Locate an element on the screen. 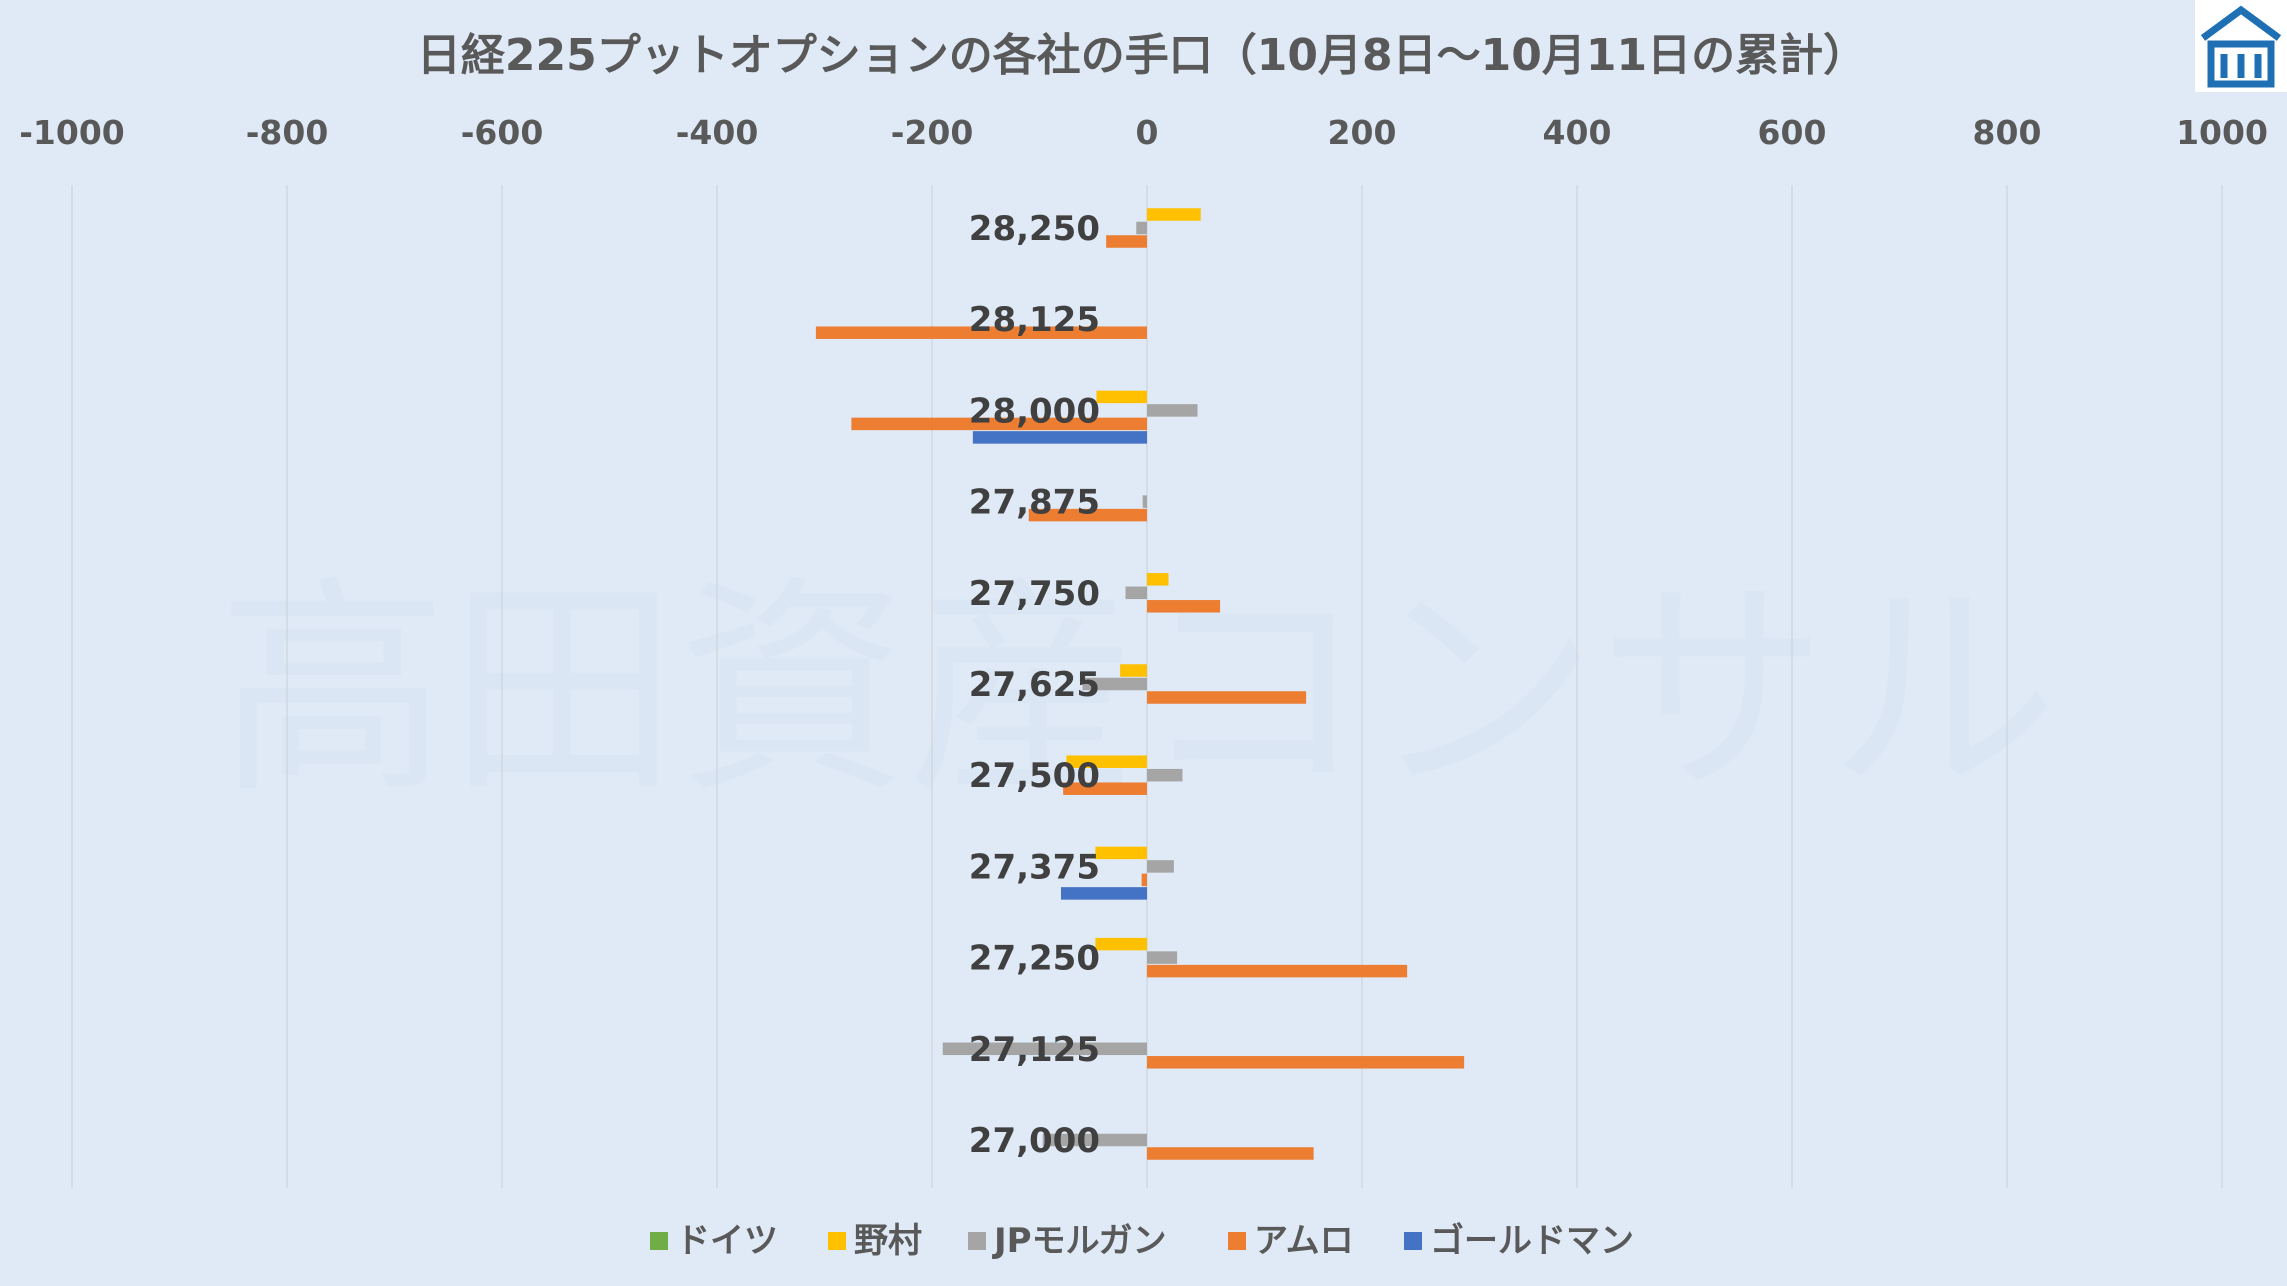 The width and height of the screenshot is (2287, 1286). x-tick-label: 600 is located at coordinates (1792, 132).